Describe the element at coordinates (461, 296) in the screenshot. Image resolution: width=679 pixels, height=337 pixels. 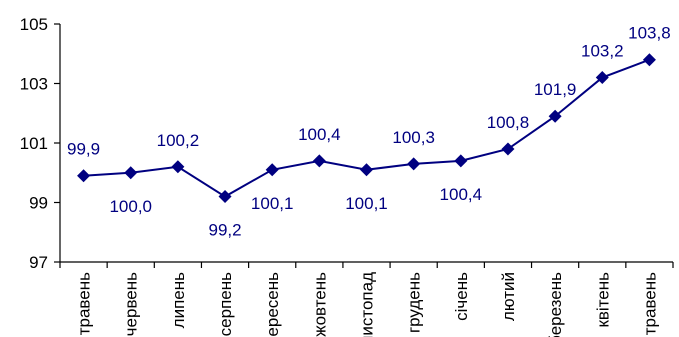
I see `x-tick-label: січень` at that location.